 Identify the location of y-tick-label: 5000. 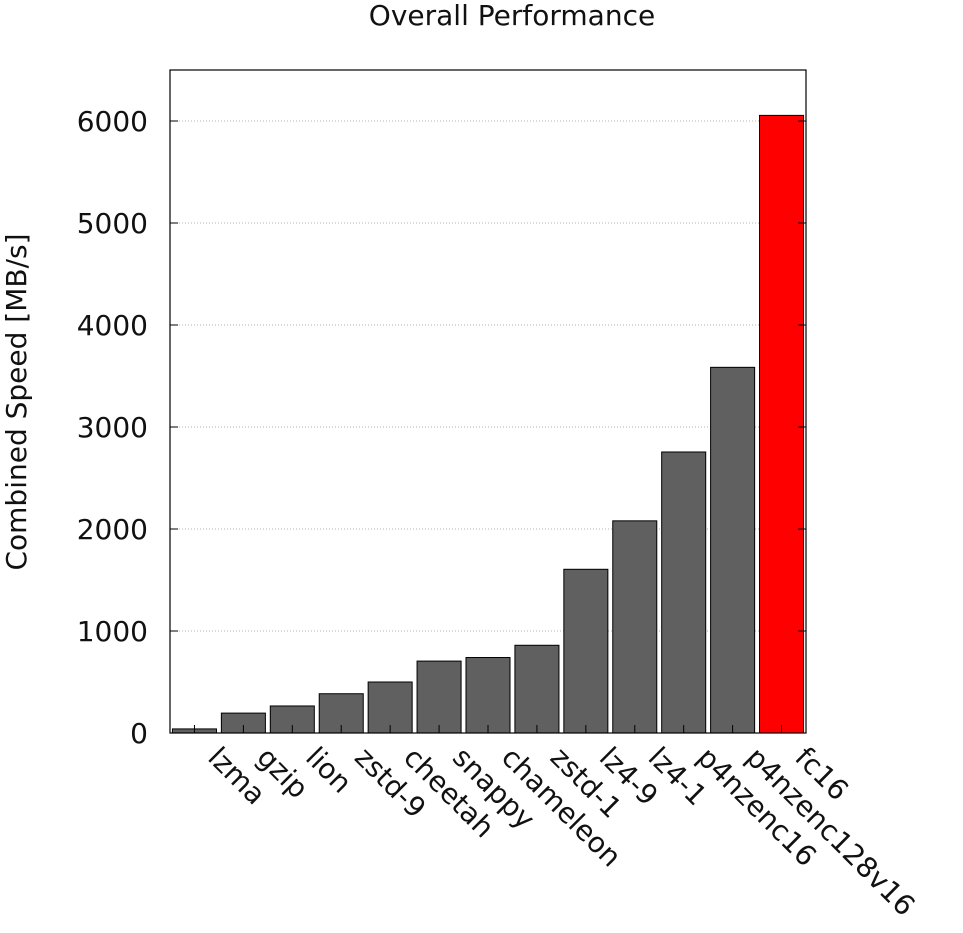
(112, 223).